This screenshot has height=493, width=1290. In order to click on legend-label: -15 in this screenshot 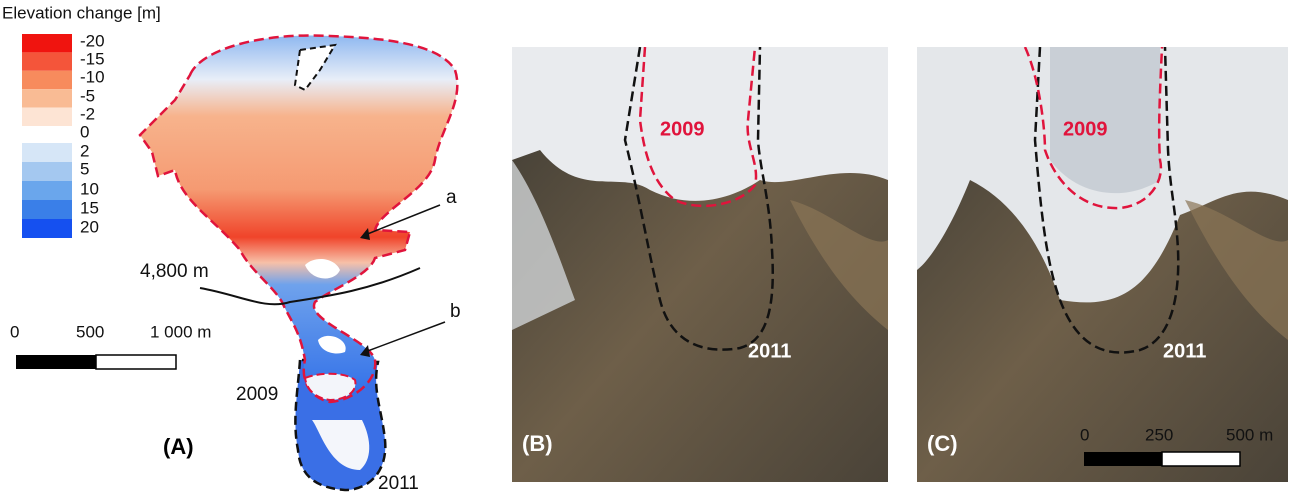, I will do `click(92, 58)`.